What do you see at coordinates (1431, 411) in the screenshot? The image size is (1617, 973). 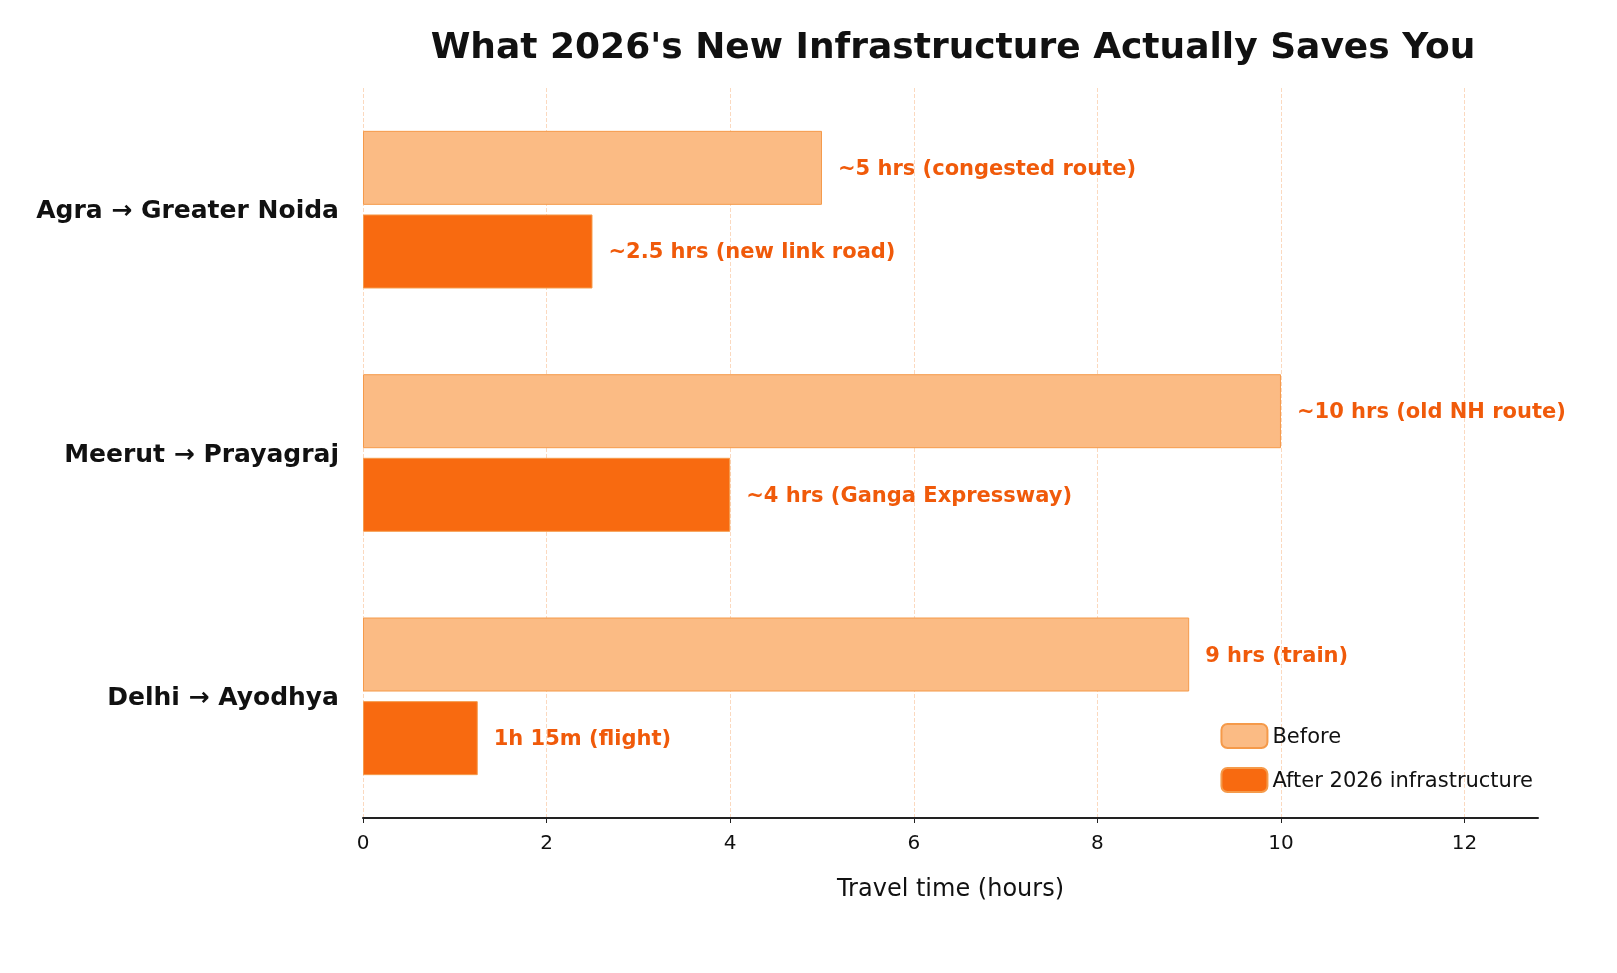 I see `data-label: ~10 hrs (old NH route)` at bounding box center [1431, 411].